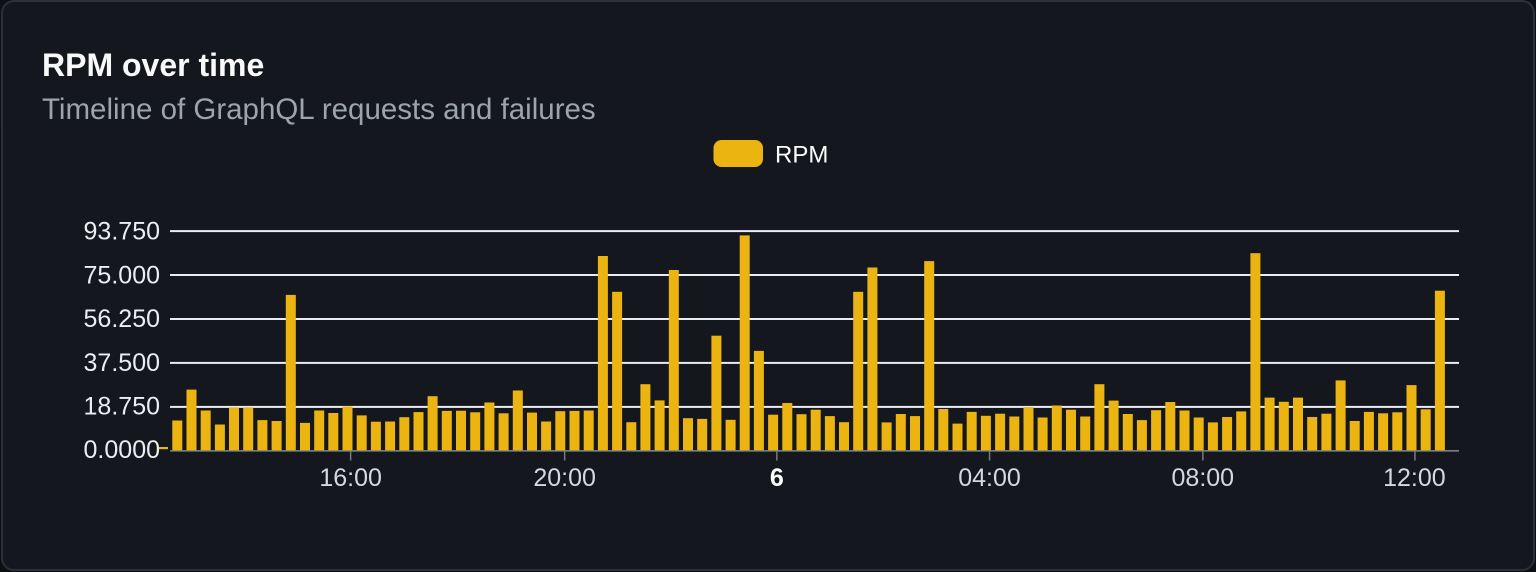  I want to click on svg-text: RPM over time, so click(153, 65).